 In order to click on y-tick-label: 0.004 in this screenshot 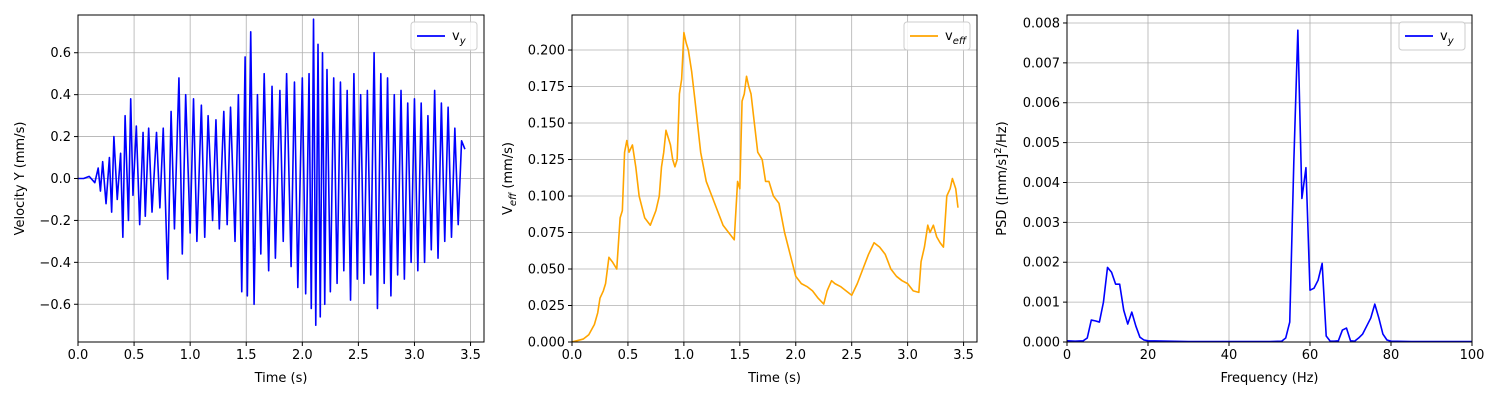, I will do `click(1041, 183)`.